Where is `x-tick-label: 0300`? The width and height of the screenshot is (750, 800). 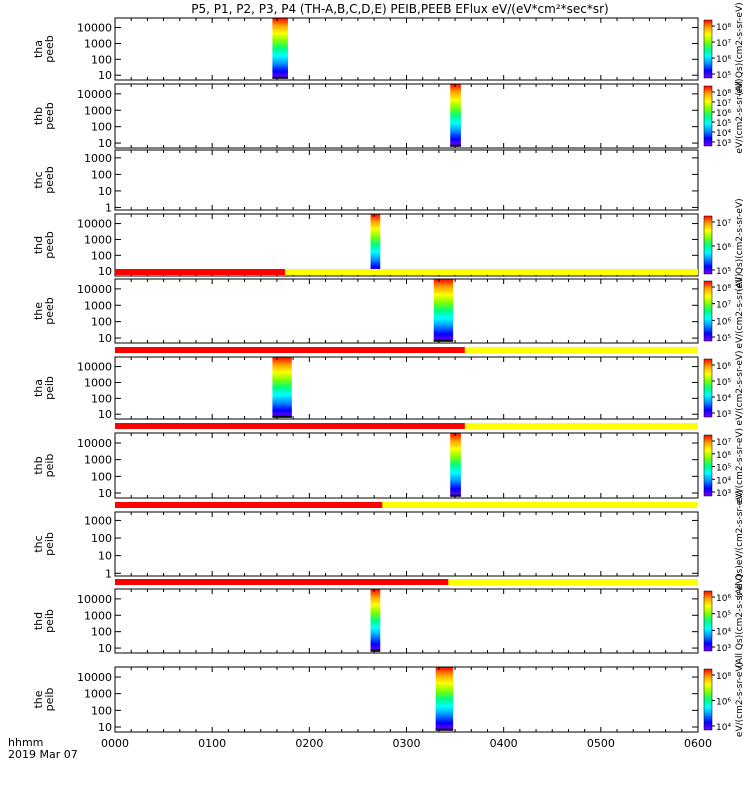
x-tick-label: 0300 is located at coordinates (407, 743).